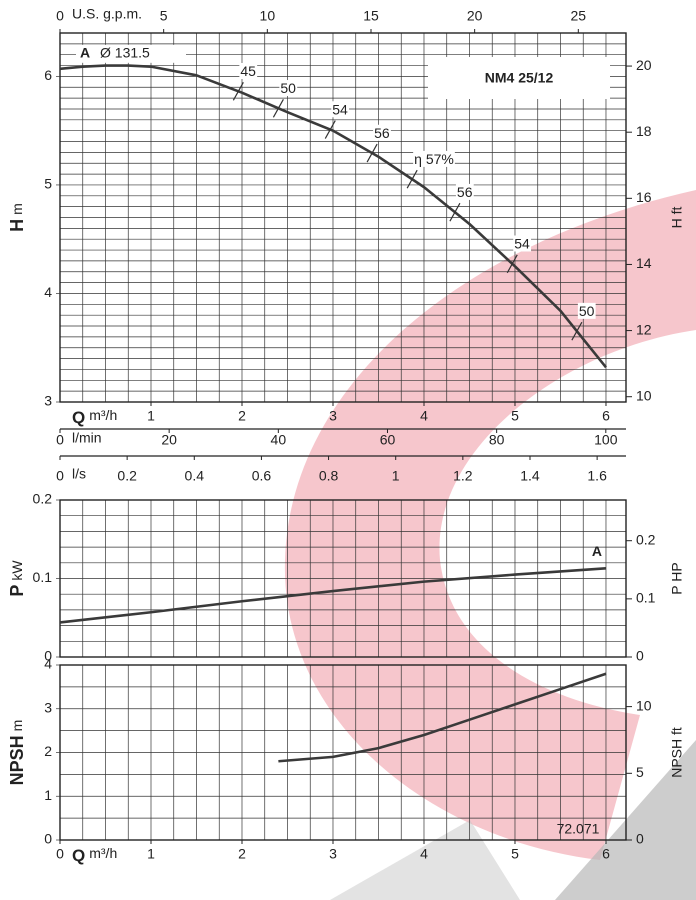 This screenshot has width=696, height=900. What do you see at coordinates (606, 440) in the screenshot?
I see `x-tick-label: 100` at bounding box center [606, 440].